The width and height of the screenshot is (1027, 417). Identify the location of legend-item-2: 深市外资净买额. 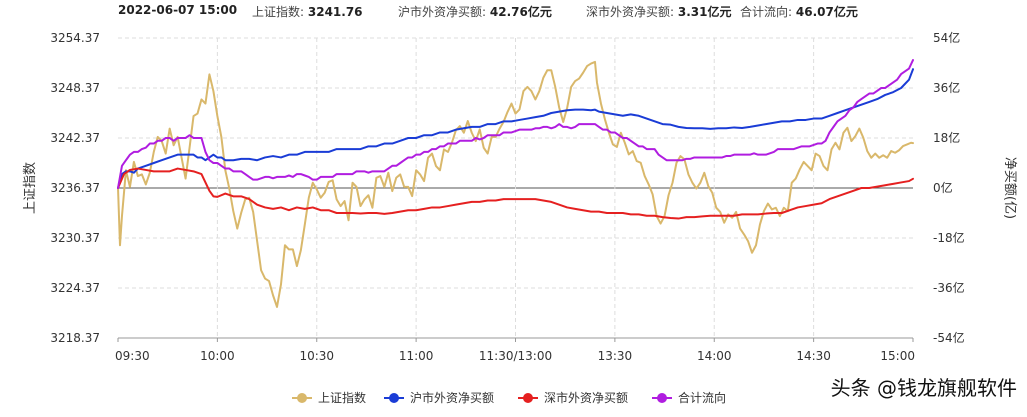
(573, 397).